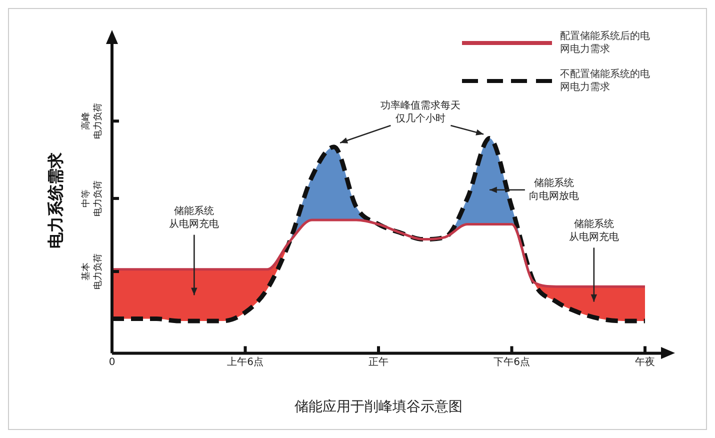  Describe the element at coordinates (245, 362) in the screenshot. I see `x-tick-label: 上午6点` at that location.